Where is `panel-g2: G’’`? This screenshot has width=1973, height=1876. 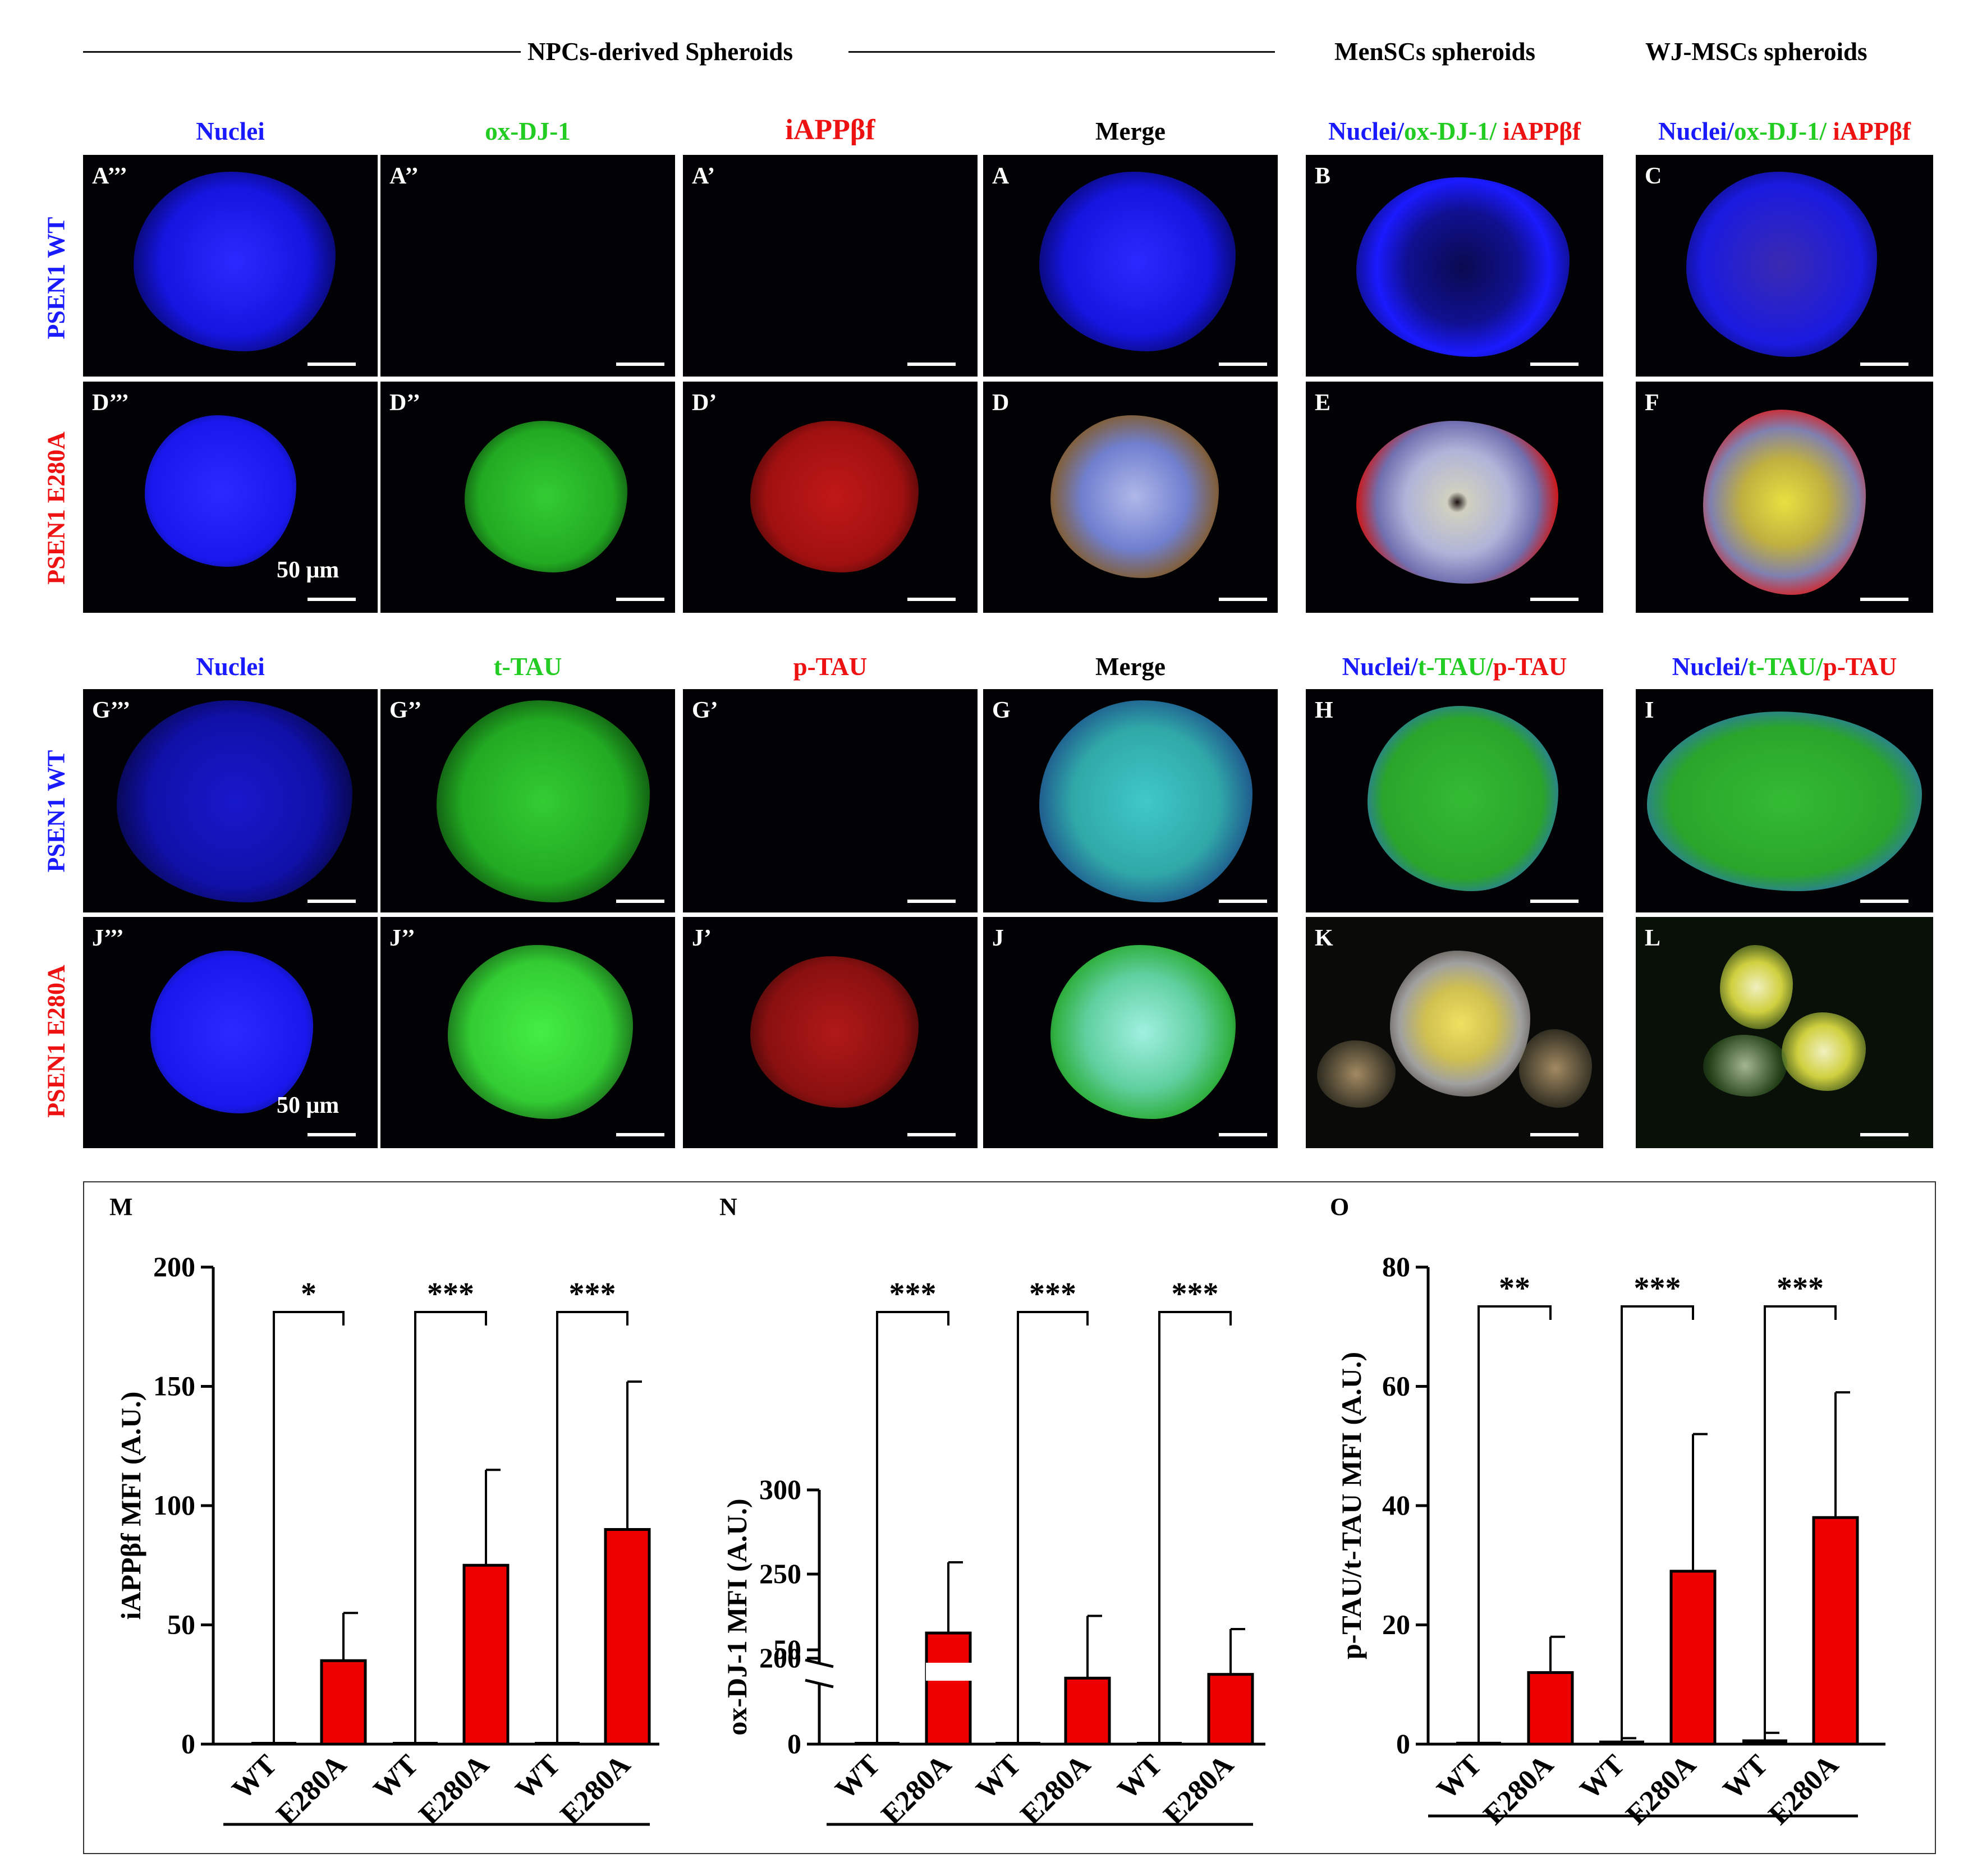
panel-g2: G’’ is located at coordinates (527, 800).